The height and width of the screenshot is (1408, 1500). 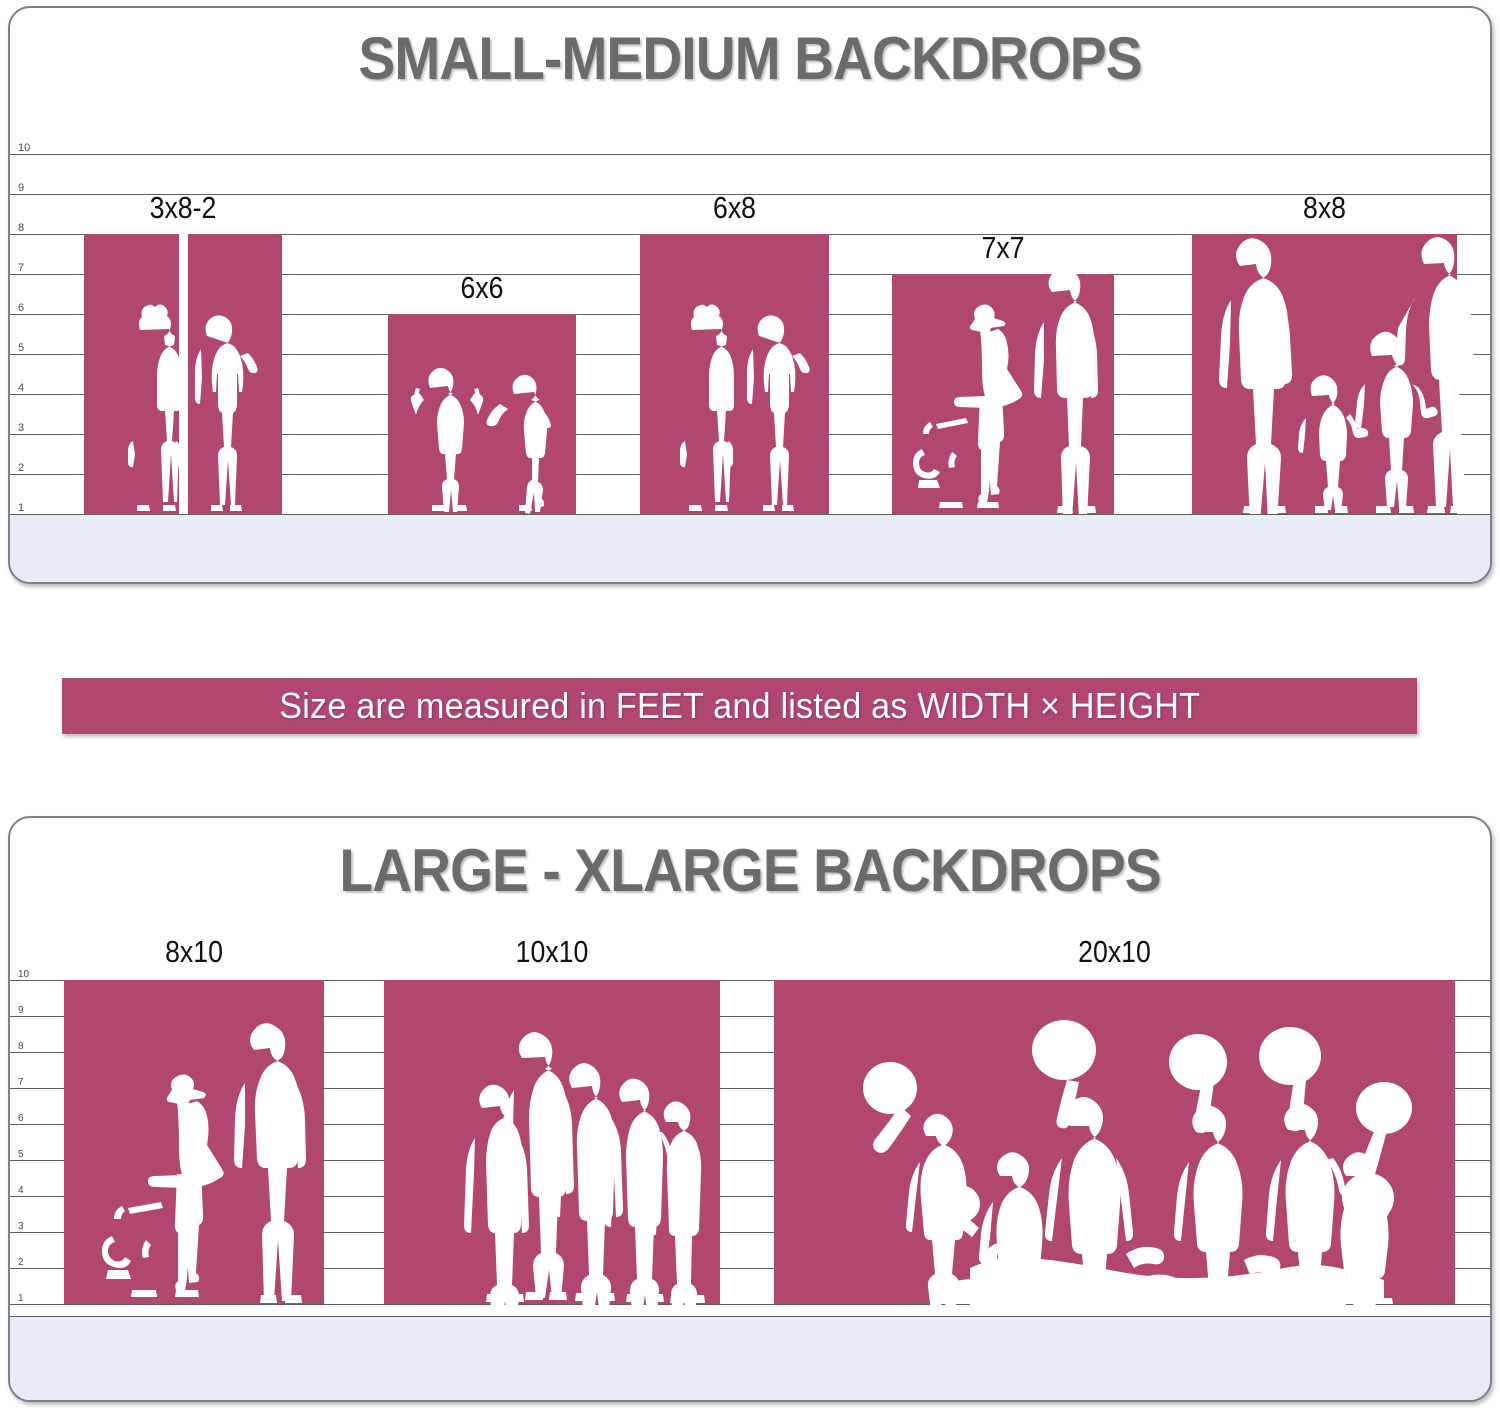 What do you see at coordinates (1346, 379) in the screenshot?
I see `family-of-four-silhouette` at bounding box center [1346, 379].